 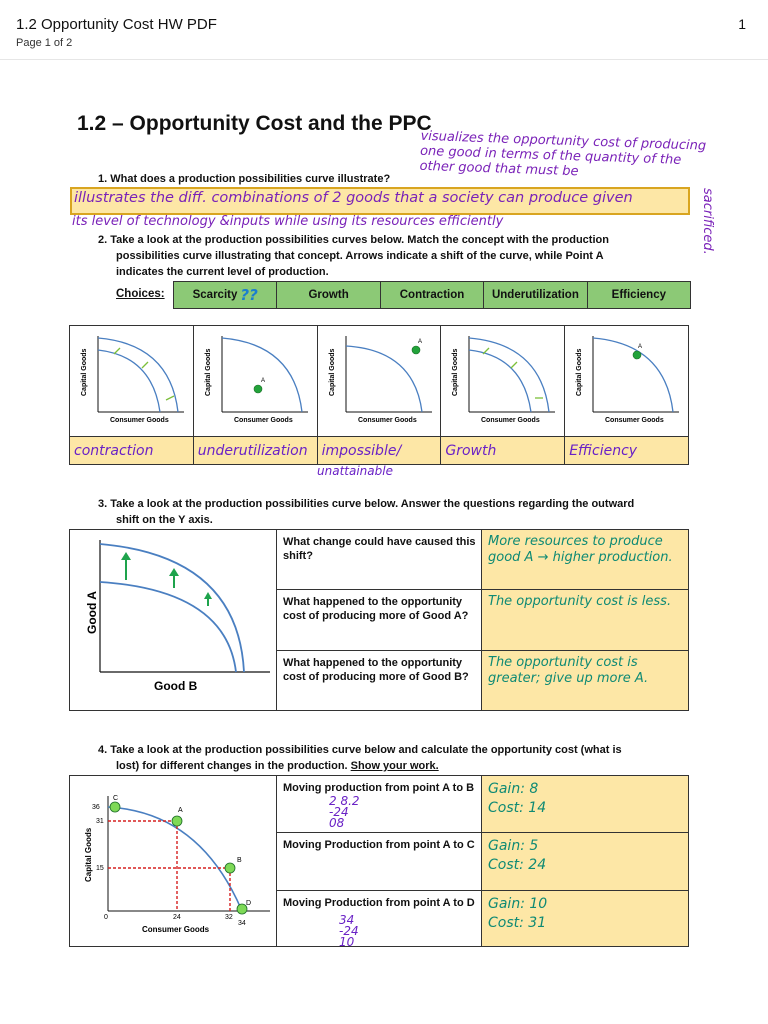 What do you see at coordinates (88, 854) in the screenshot?
I see `q4-y-label: Capital Goods` at bounding box center [88, 854].